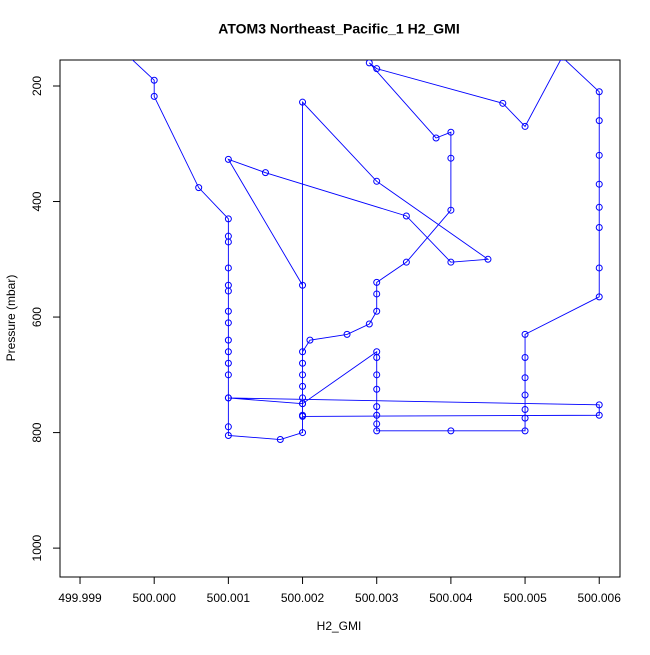 The height and width of the screenshot is (655, 650). Describe the element at coordinates (155, 598) in the screenshot. I see `x-tick-label: 500.000` at that location.